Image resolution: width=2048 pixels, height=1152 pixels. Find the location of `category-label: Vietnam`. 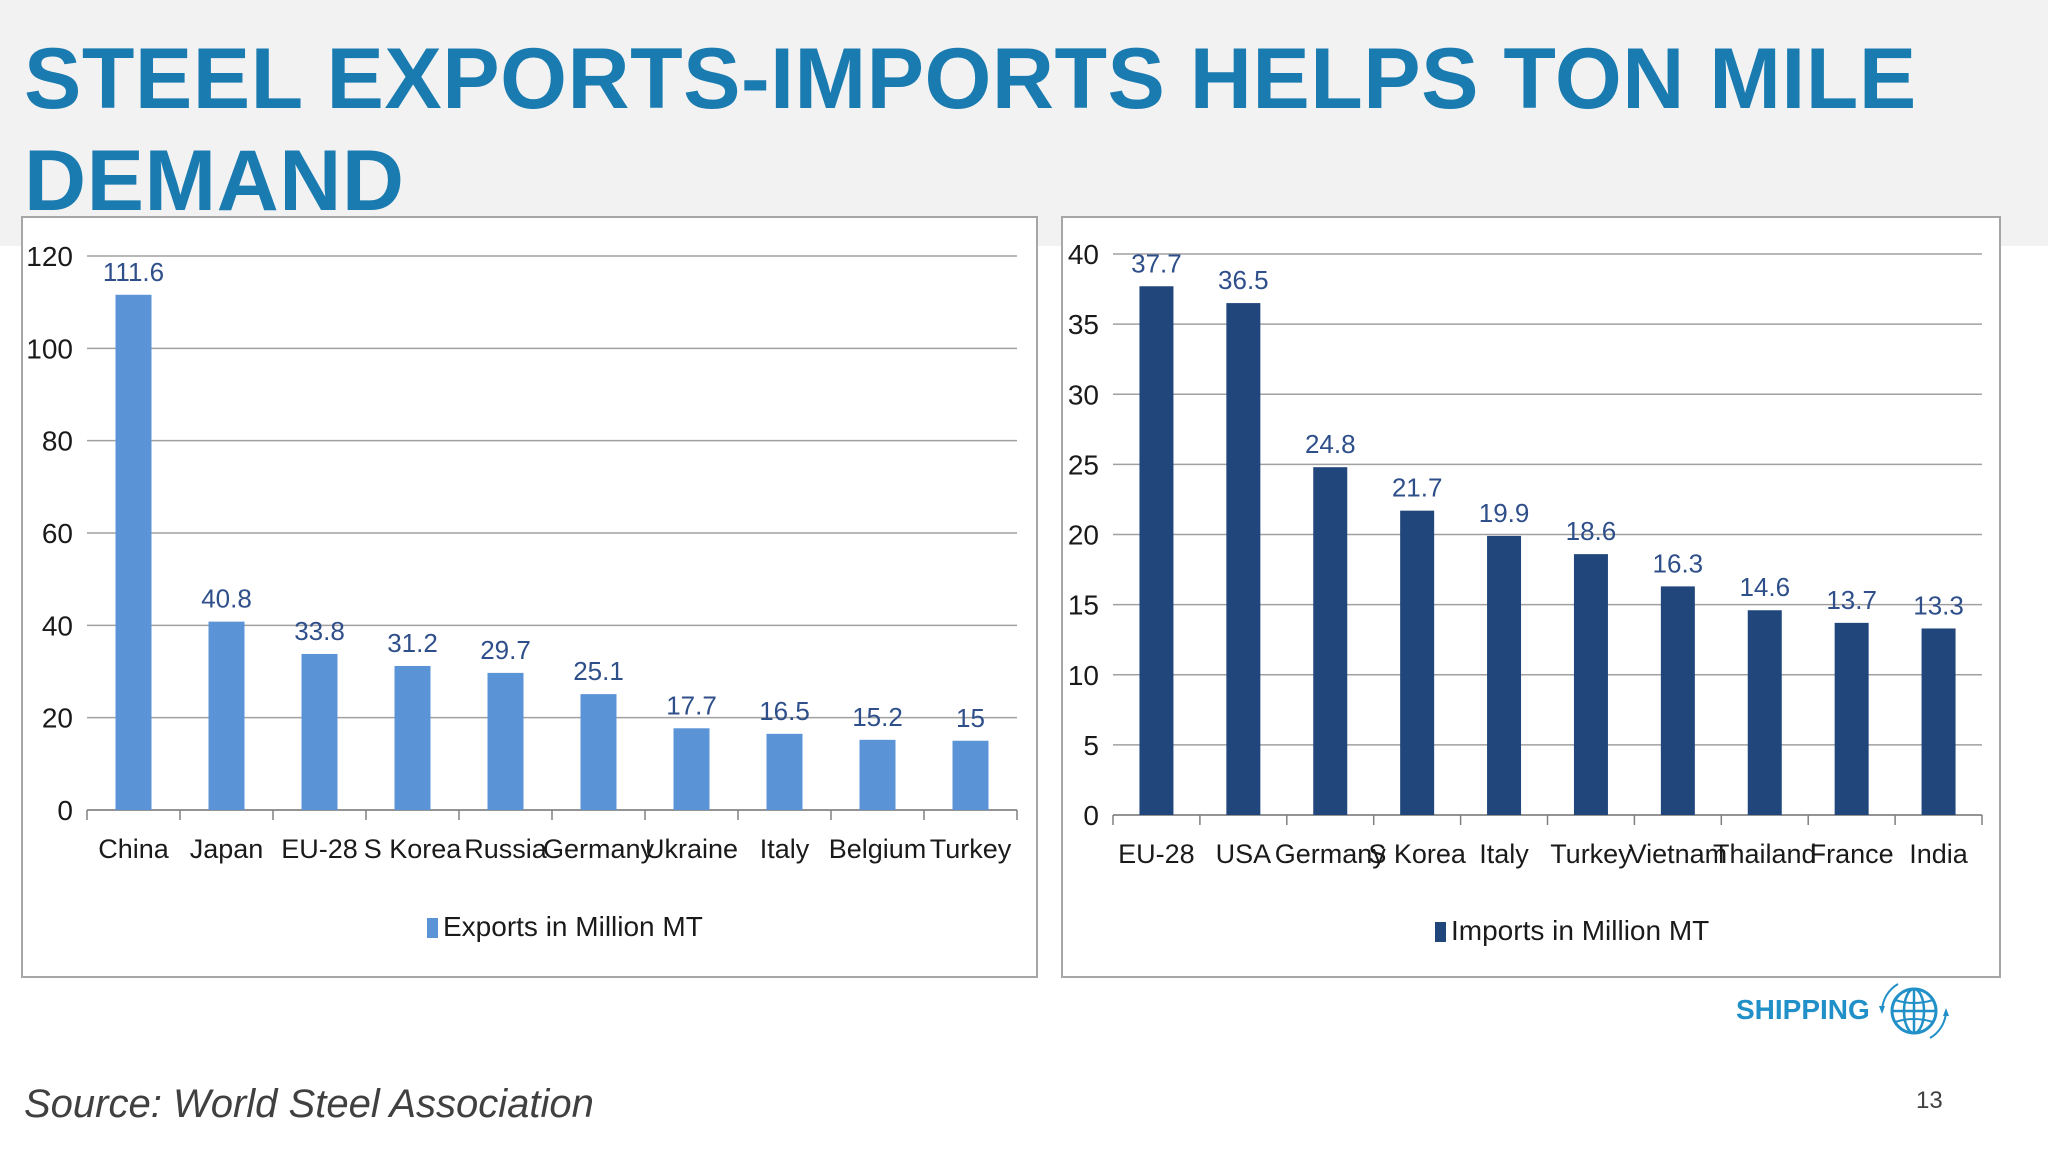

category-label: Vietnam is located at coordinates (1678, 854).